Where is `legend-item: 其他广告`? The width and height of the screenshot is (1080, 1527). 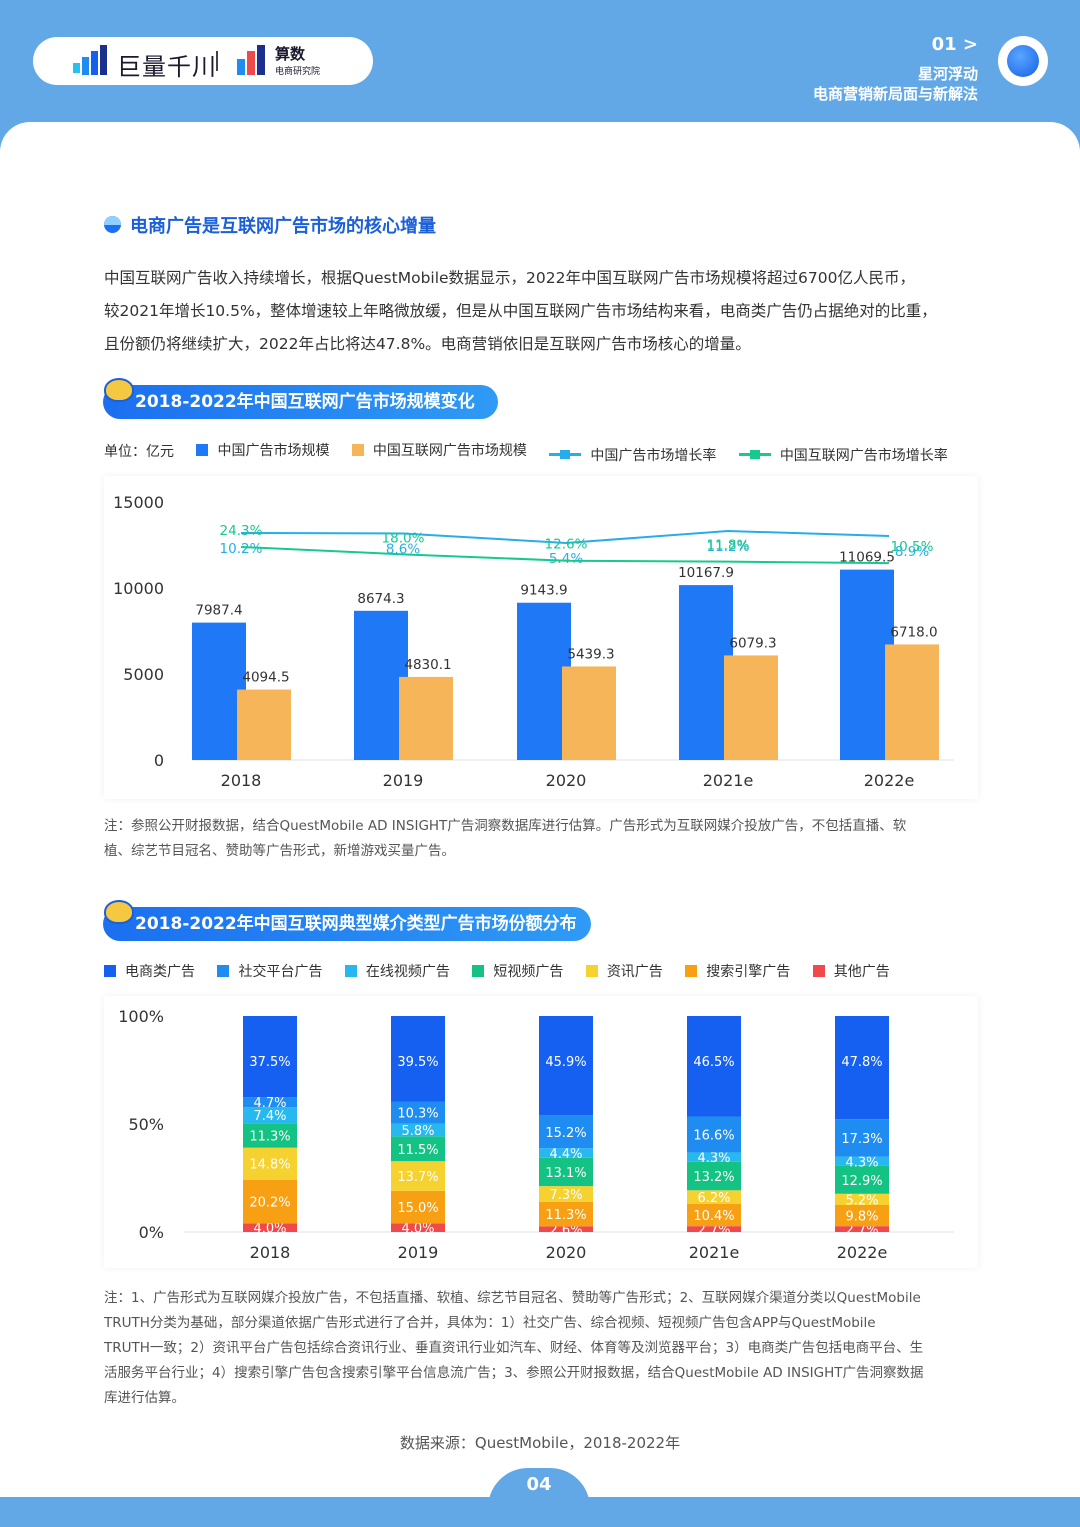
legend-item: 其他广告 is located at coordinates (851, 971).